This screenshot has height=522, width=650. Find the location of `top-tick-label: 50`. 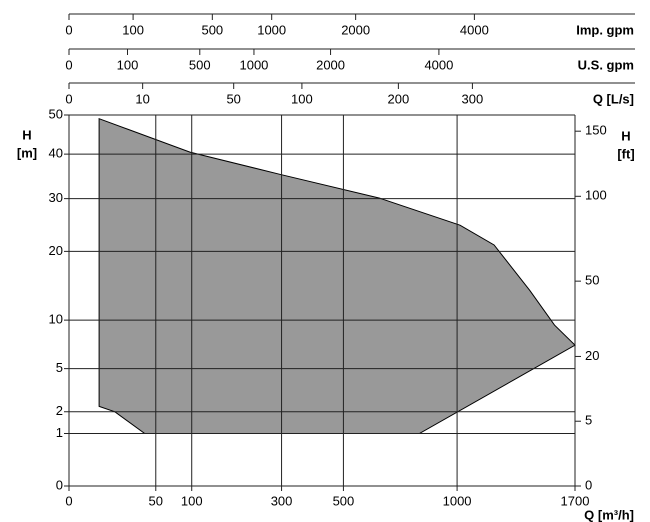

top-tick-label: 50 is located at coordinates (233, 98).